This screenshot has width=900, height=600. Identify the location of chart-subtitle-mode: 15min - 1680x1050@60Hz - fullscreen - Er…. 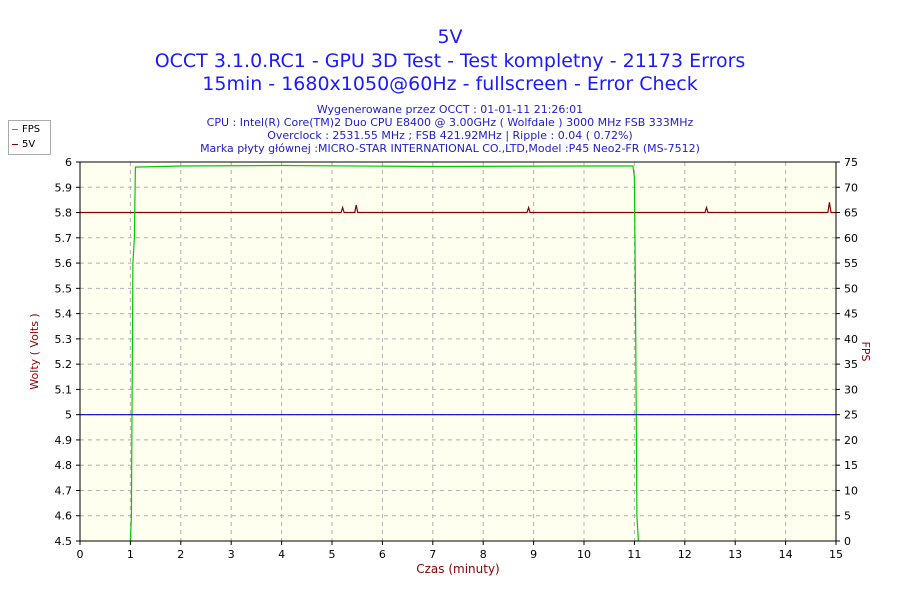
(450, 84).